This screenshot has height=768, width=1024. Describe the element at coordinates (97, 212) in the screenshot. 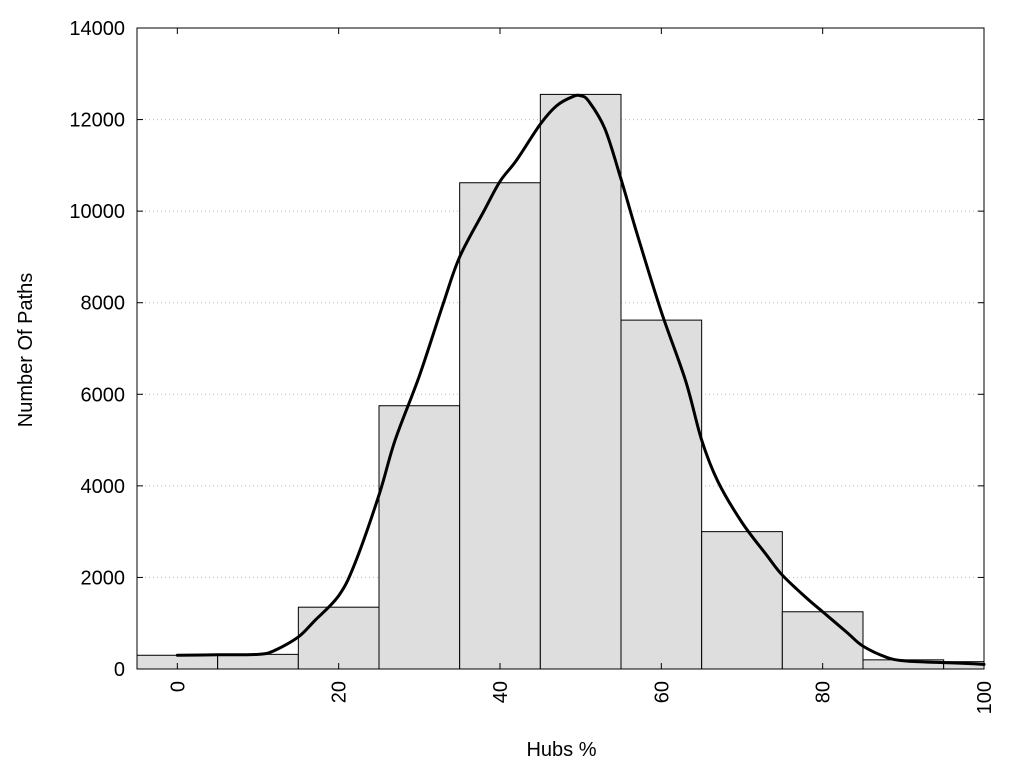

I see `y-tick-label: 10000` at that location.